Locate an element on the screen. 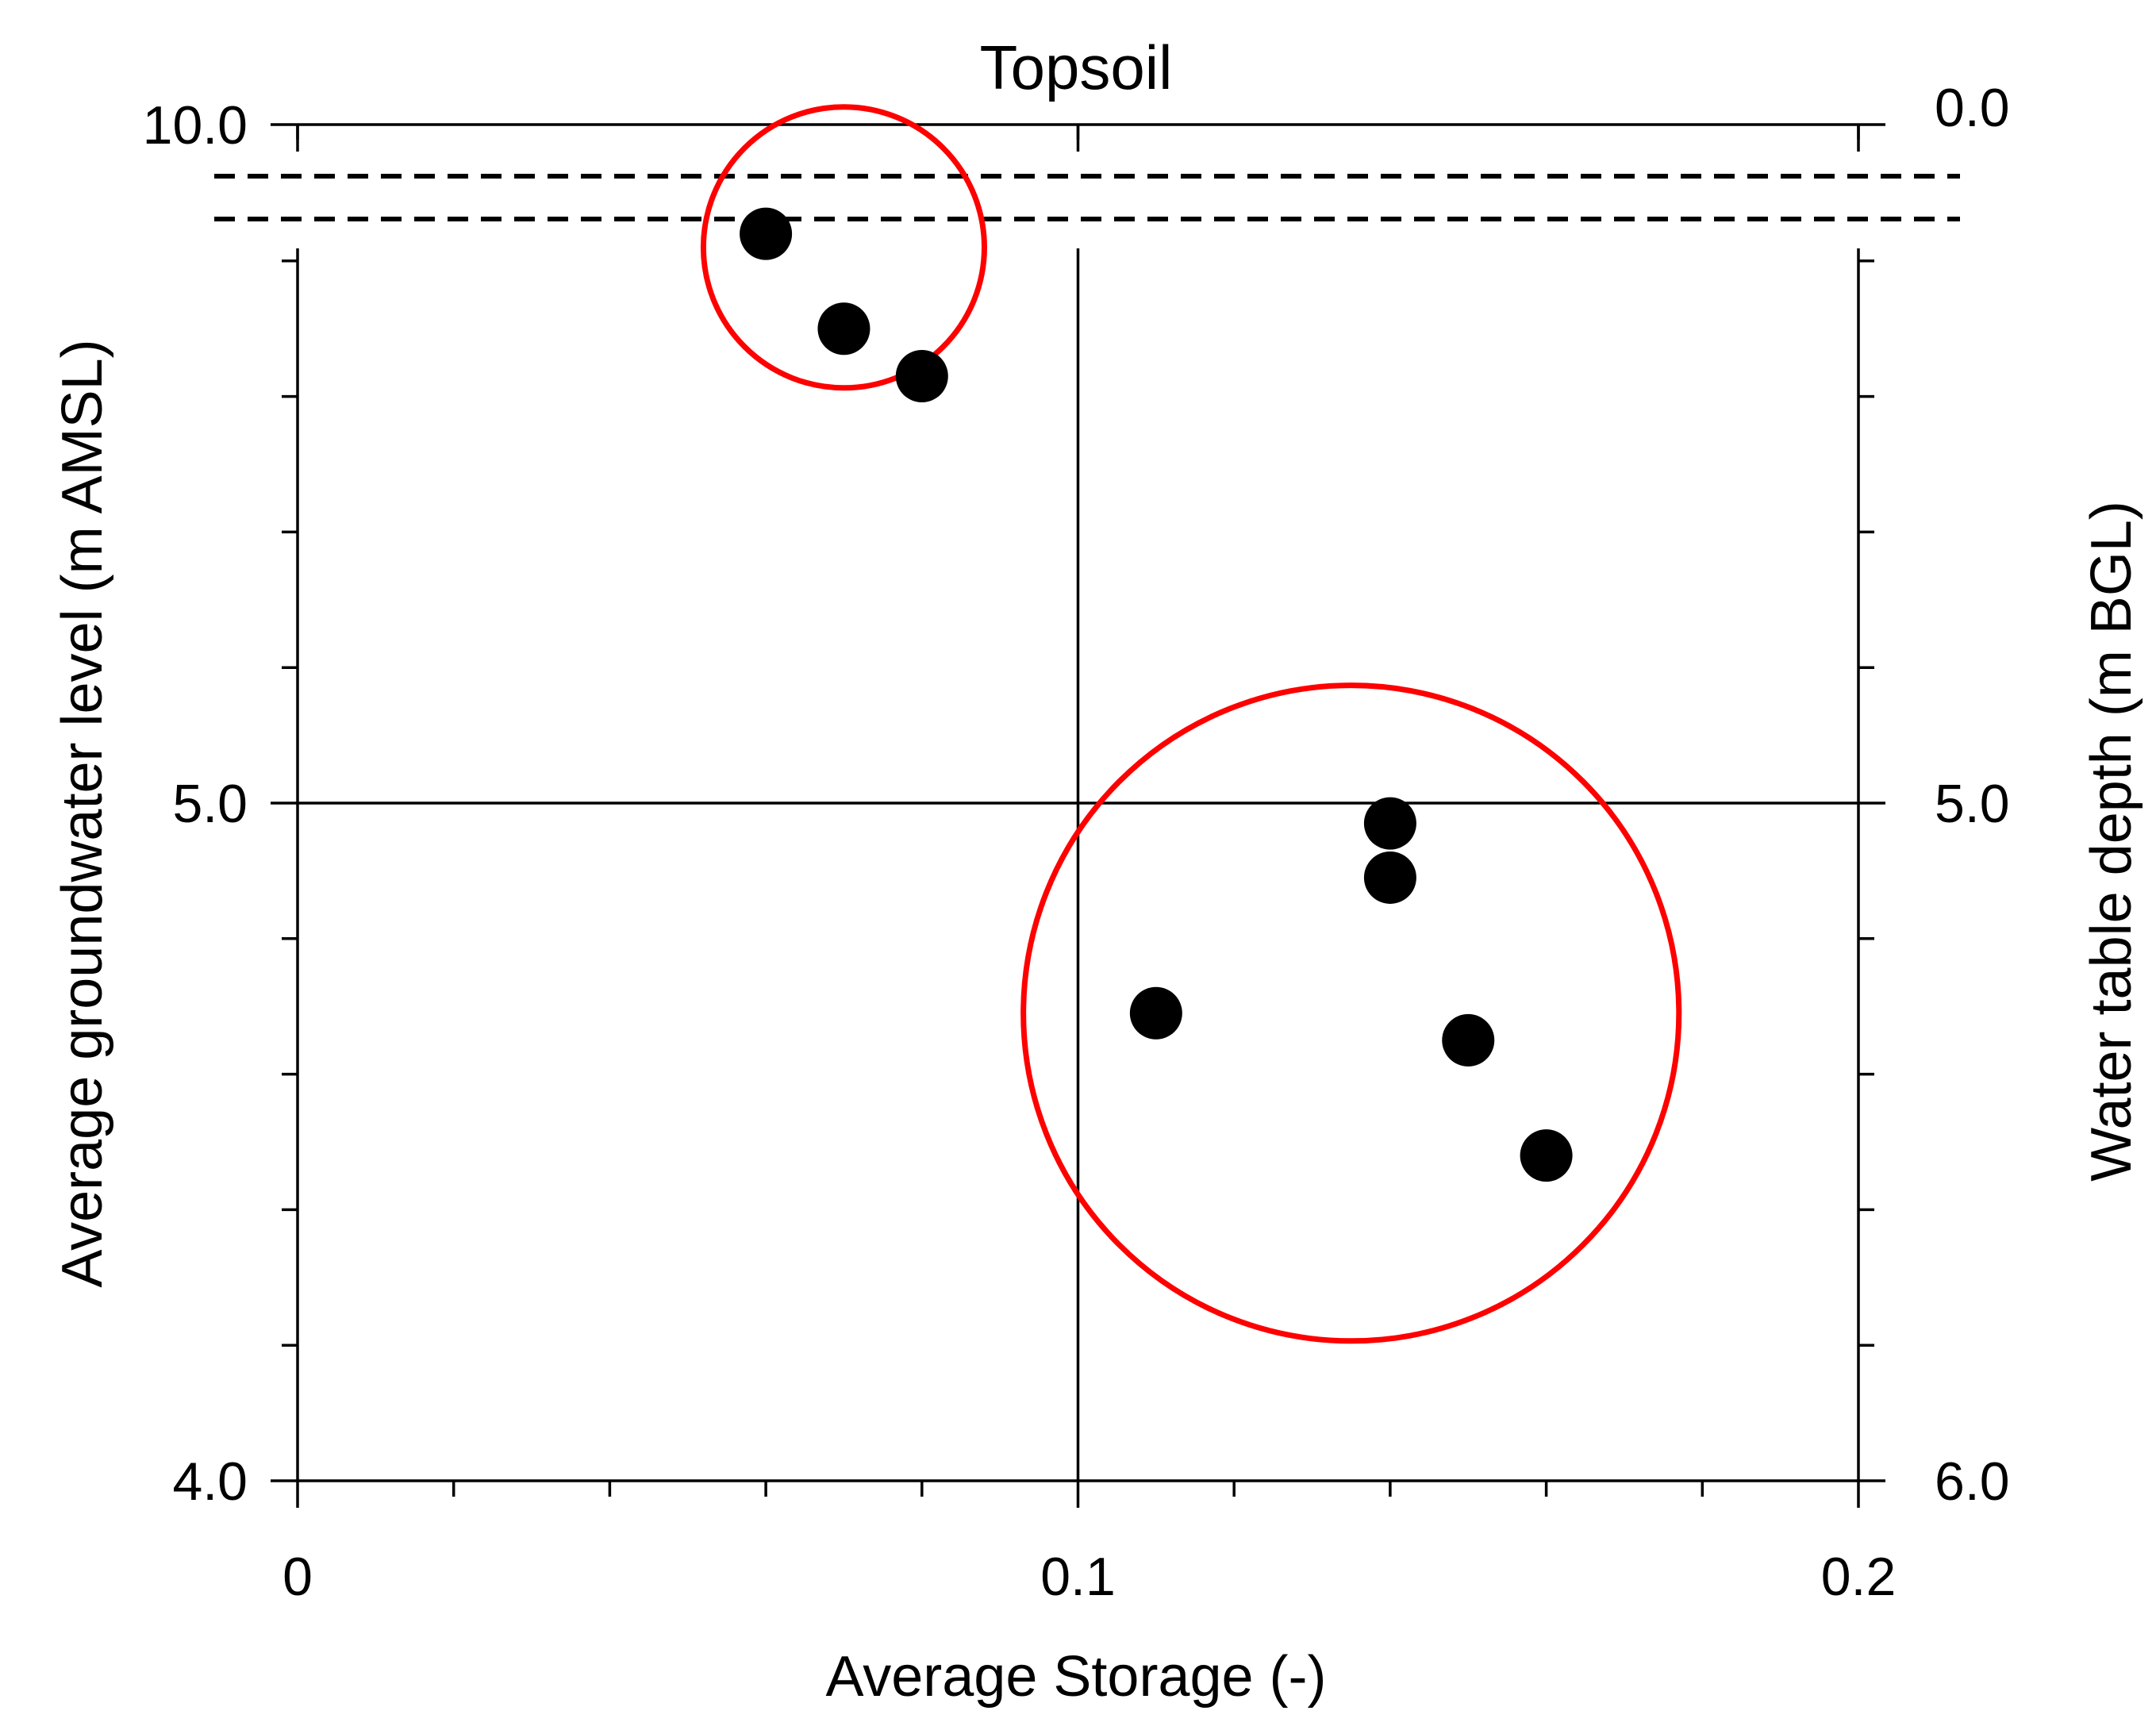 The image size is (2156, 1726). y-right-tick-label: 0.0 is located at coordinates (1973, 108).